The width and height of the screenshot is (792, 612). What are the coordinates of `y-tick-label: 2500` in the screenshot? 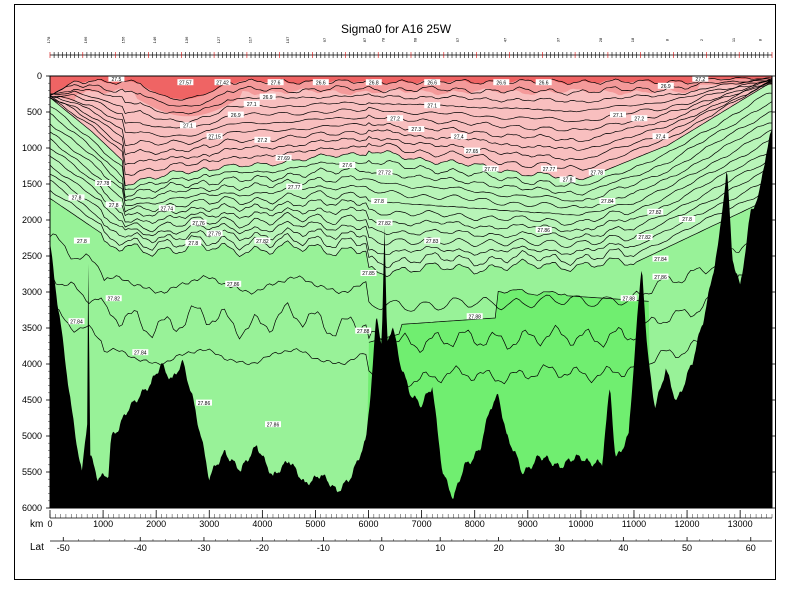 It's located at (32, 256).